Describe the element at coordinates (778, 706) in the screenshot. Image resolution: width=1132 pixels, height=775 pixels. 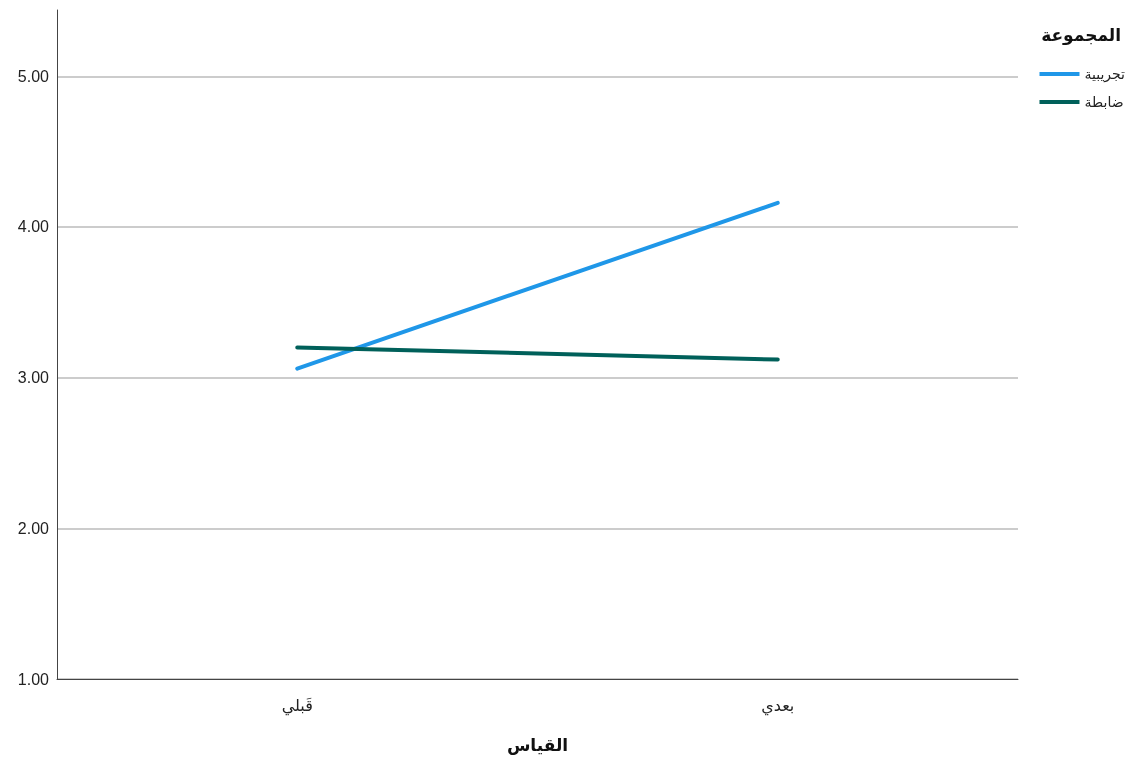
I see `x-tick-label: بعدي` at that location.